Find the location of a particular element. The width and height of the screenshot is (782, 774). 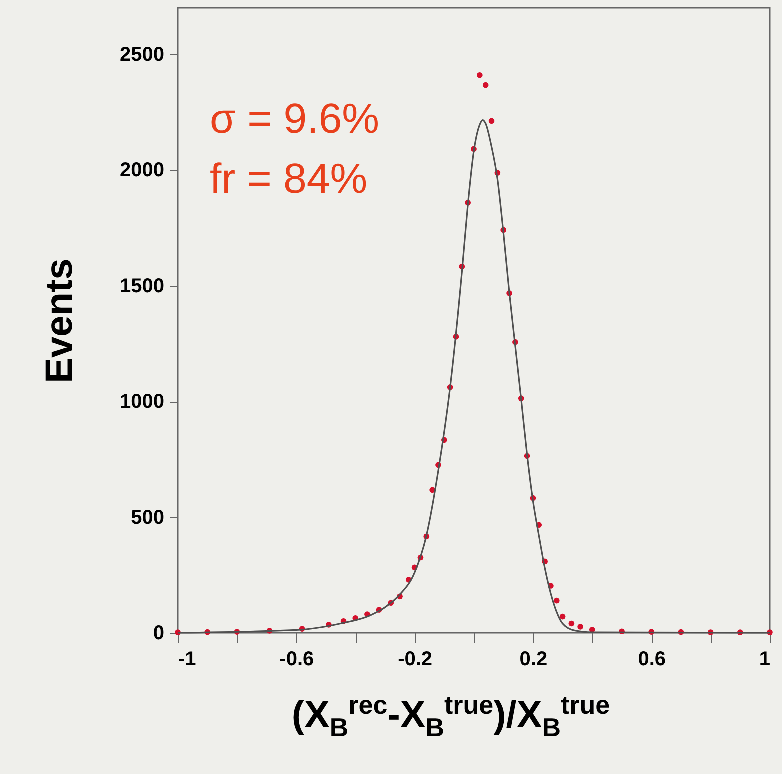

y-tick-label: 500 is located at coordinates (147, 517).